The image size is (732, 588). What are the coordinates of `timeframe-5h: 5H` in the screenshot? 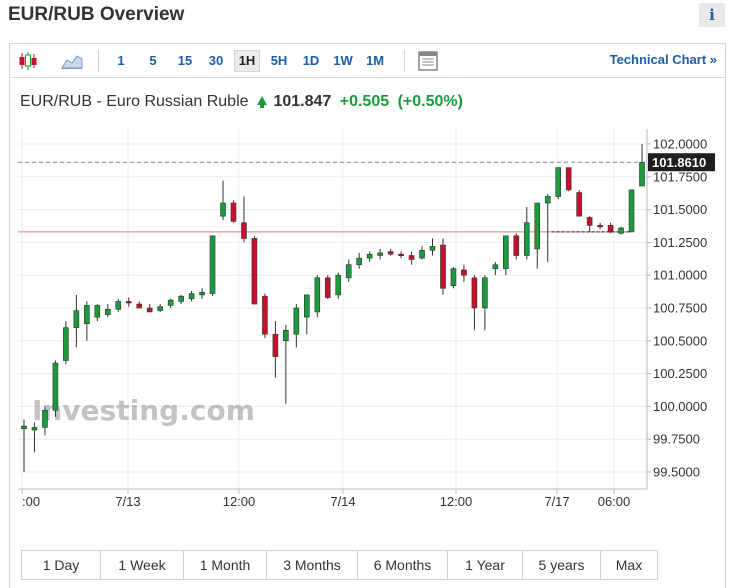 It's located at (279, 60).